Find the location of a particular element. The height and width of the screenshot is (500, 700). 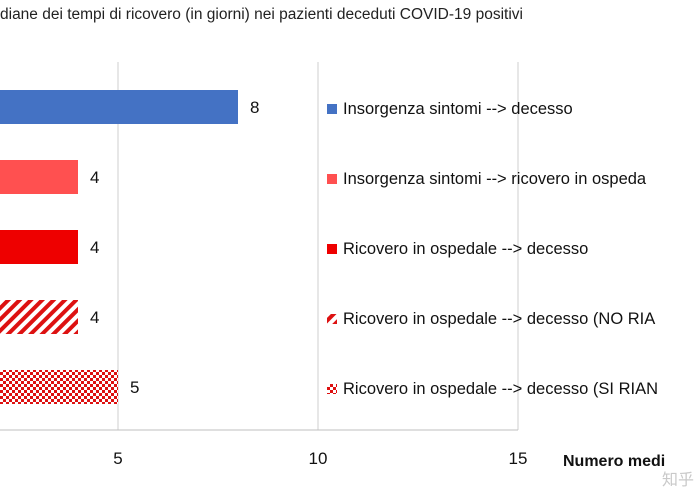

x-tick-label: 15 is located at coordinates (518, 458).